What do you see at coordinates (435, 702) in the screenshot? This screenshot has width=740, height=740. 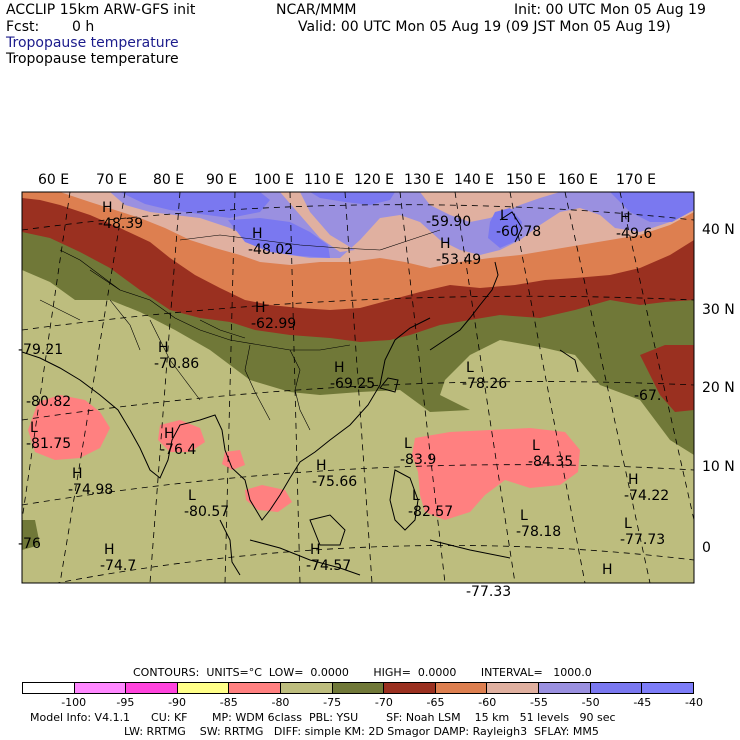 I see `color-bar-tick-label: -65` at bounding box center [435, 702].